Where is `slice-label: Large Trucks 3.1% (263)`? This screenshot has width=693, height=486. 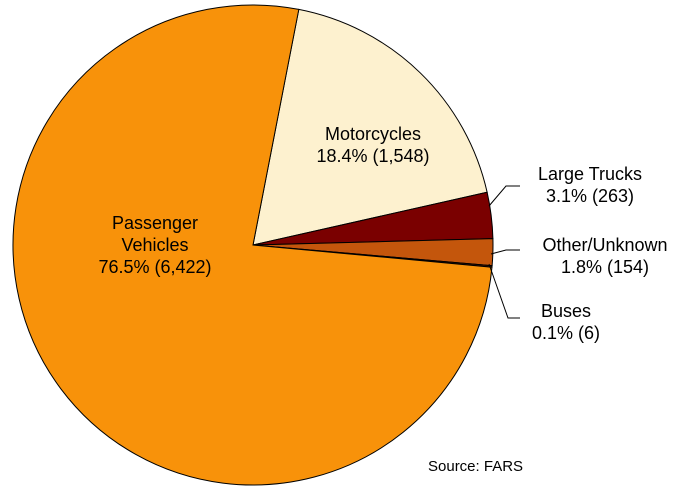
slice-label: Large Trucks 3.1% (263) is located at coordinates (590, 185).